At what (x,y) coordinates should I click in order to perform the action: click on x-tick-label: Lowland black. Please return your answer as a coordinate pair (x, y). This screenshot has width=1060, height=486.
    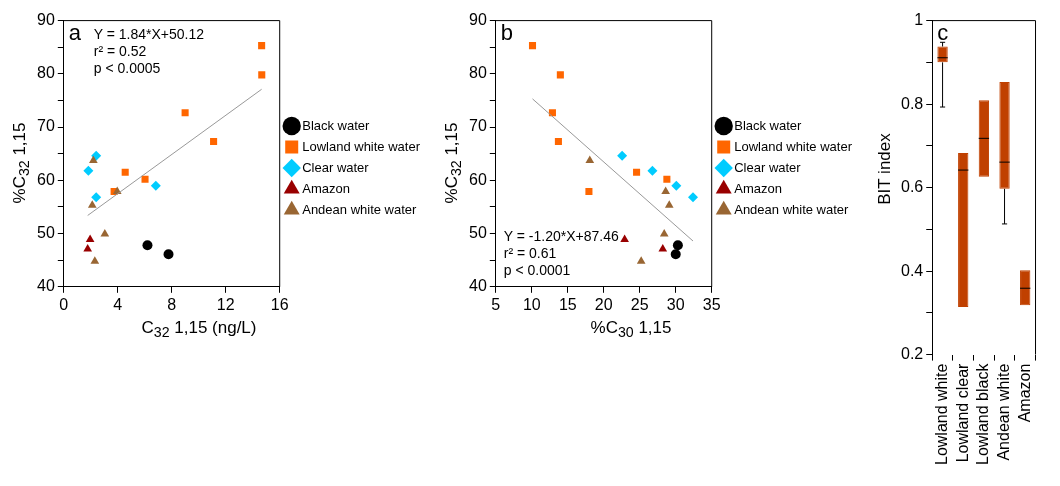
    Looking at the image, I should click on (983, 414).